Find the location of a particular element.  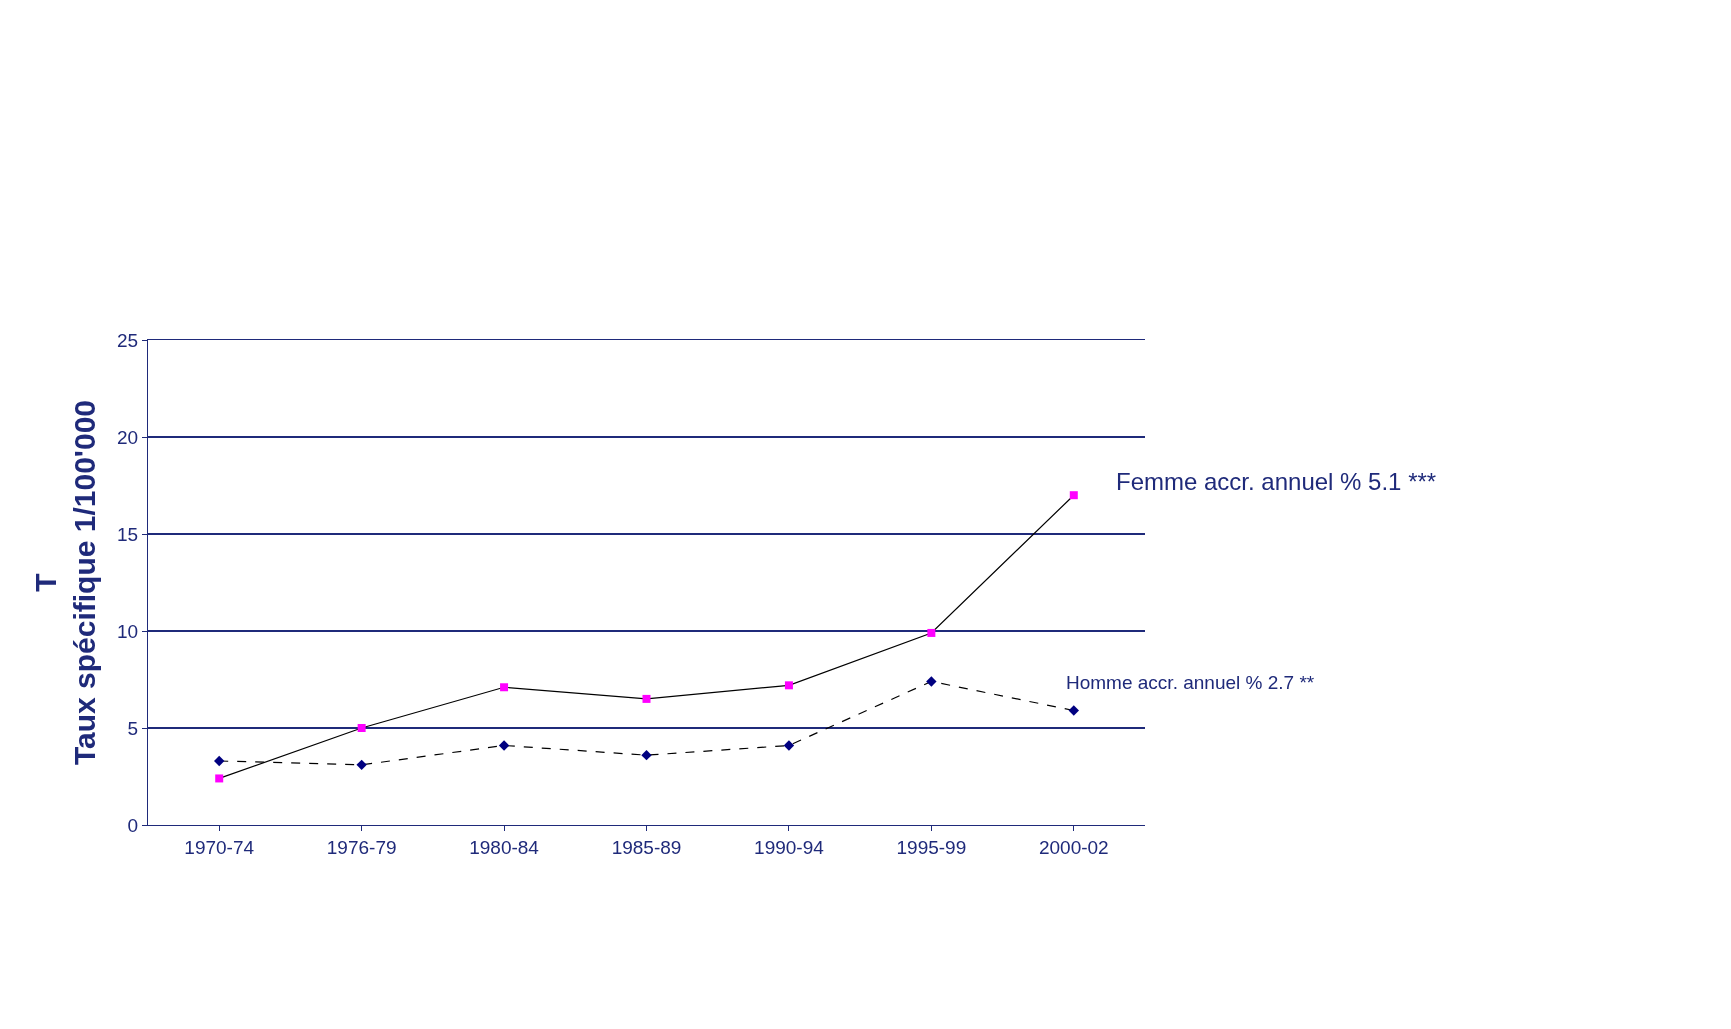

x-tick-label: 1970-74 is located at coordinates (219, 847).